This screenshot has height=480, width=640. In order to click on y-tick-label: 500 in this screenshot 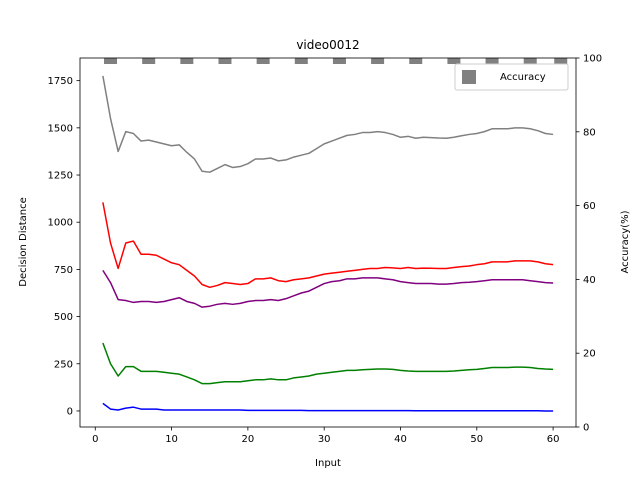, I will do `click(63, 317)`.